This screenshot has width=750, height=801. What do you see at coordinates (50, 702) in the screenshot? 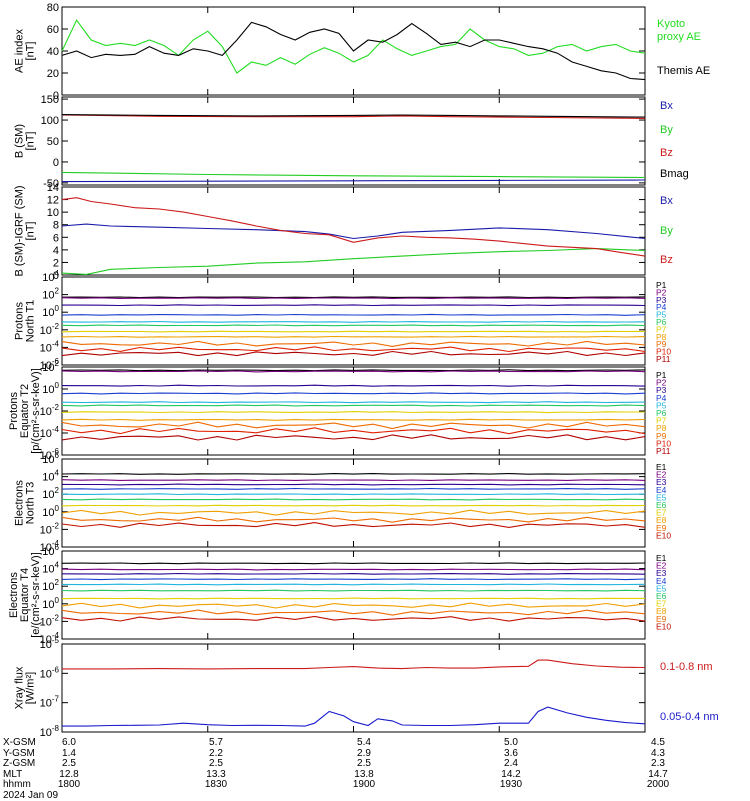
I see `y-tick-label: 10-7` at bounding box center [50, 702].